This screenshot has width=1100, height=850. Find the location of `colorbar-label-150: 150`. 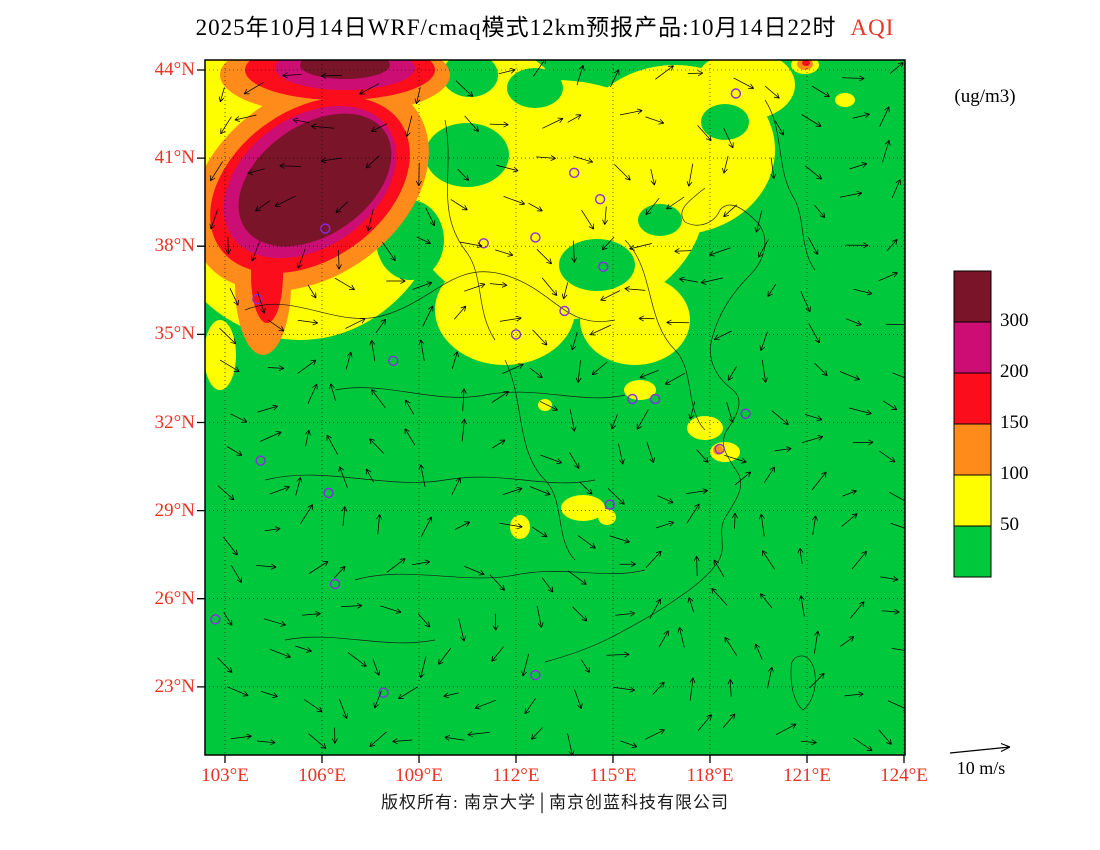

colorbar-label-150: 150 is located at coordinates (1014, 422).